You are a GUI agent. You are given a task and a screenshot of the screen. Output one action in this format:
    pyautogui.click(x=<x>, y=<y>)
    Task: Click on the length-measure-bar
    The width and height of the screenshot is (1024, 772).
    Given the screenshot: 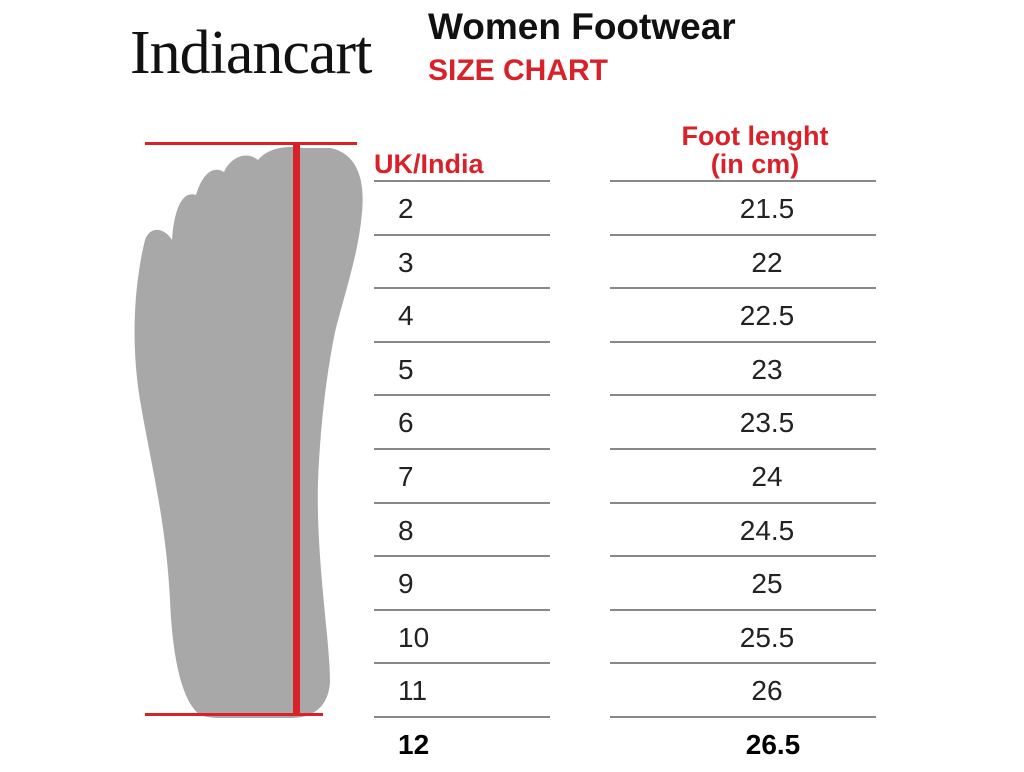 What is the action you would take?
    pyautogui.click(x=296, y=429)
    